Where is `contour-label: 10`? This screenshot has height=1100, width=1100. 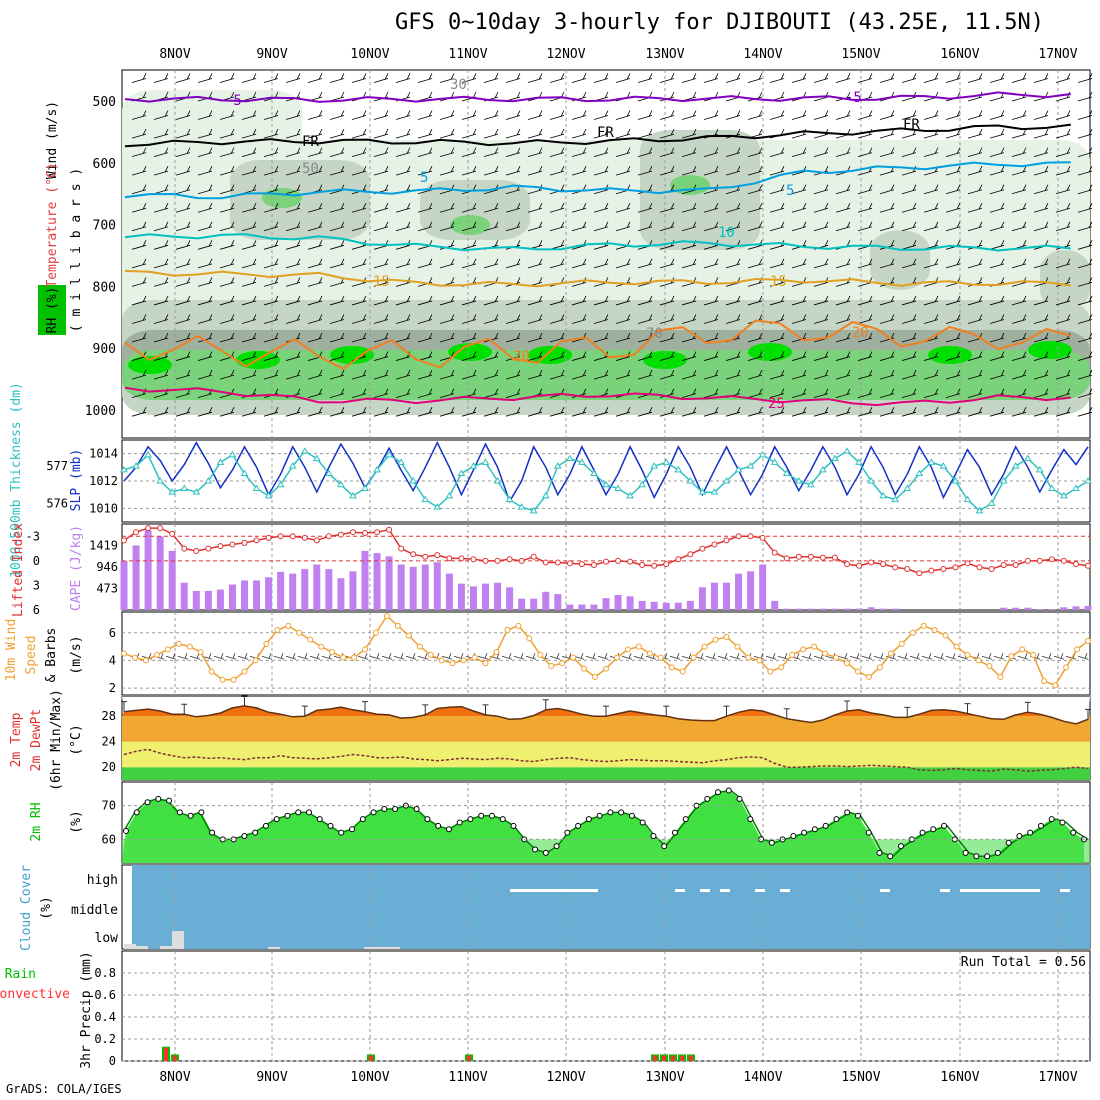 contour-label: 10 is located at coordinates (726, 233).